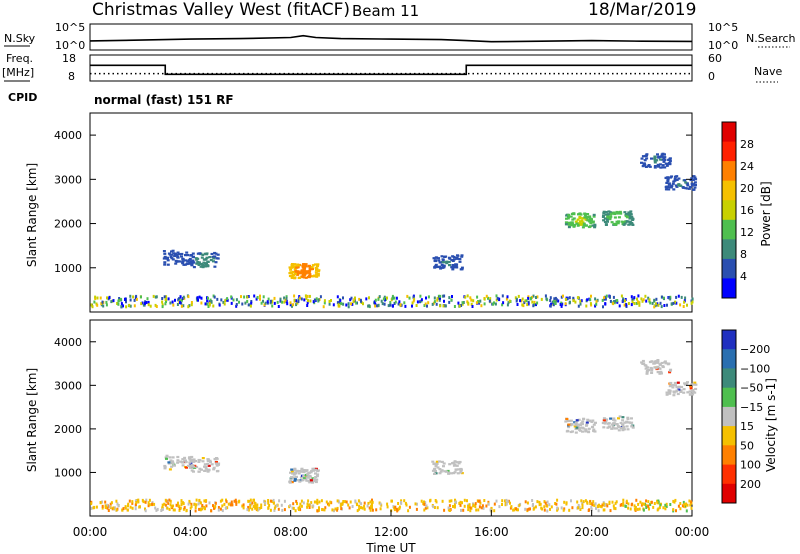 The image size is (800, 554). What do you see at coordinates (771, 38) in the screenshot?
I see `nsearch-label: N.Search` at bounding box center [771, 38].